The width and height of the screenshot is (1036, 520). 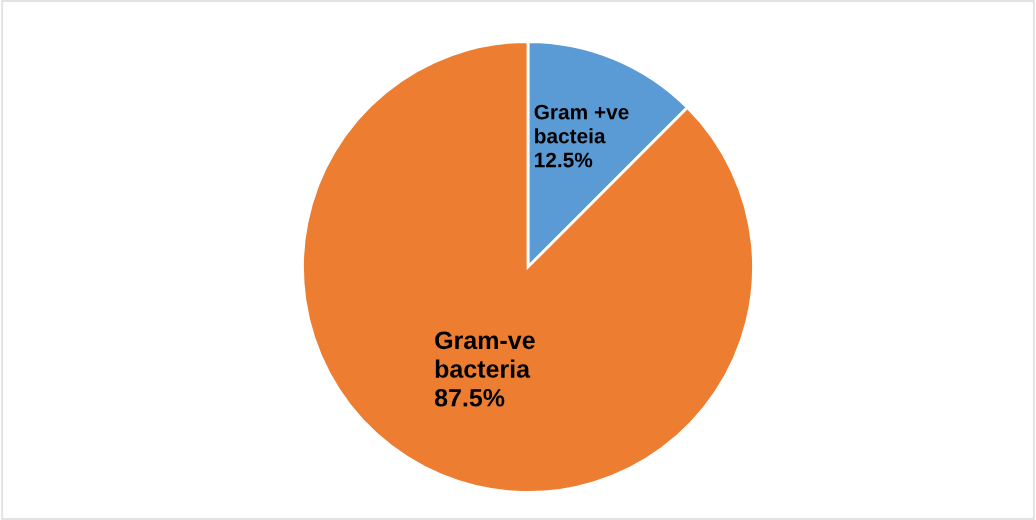 I want to click on slice-label: Gram-ve bacteria, so click(x=485, y=354).